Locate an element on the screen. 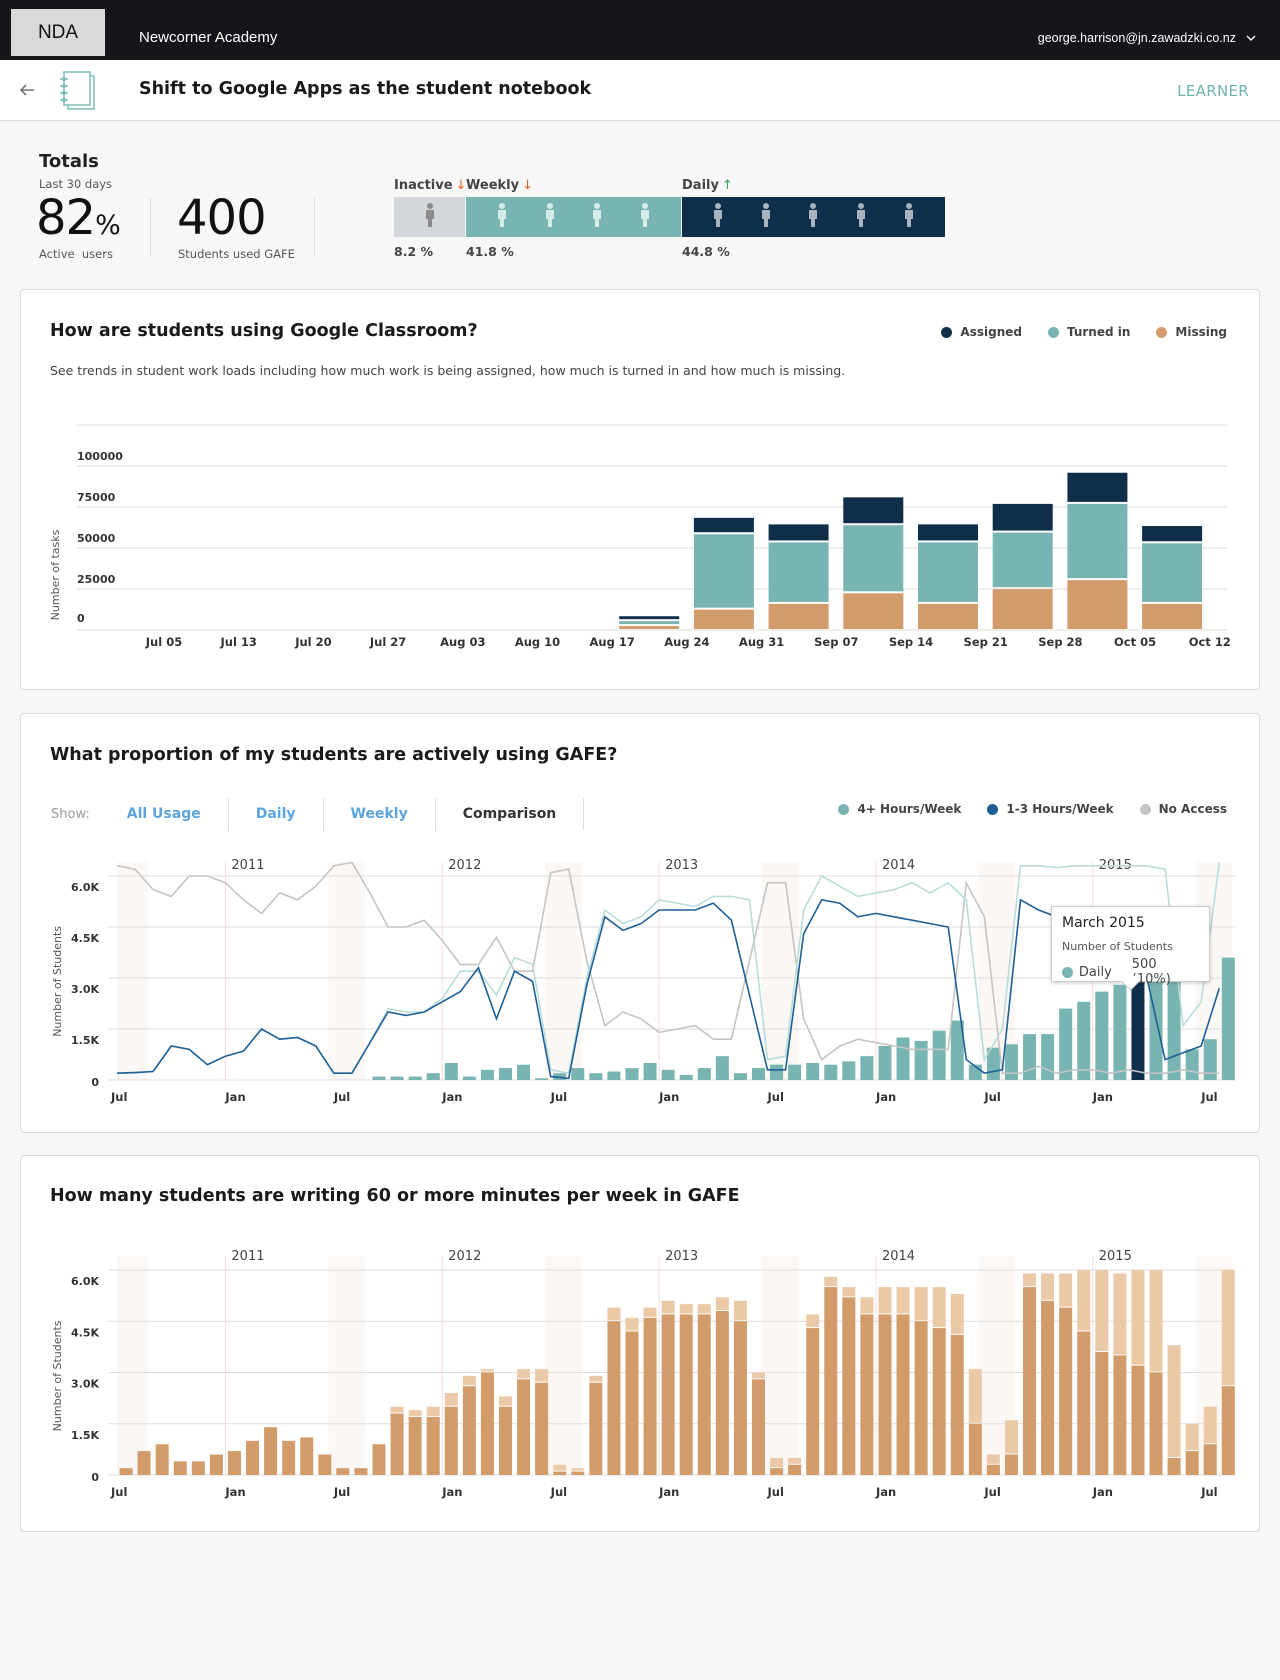 The image size is (1280, 1680). tab-all-usage: All Usage is located at coordinates (164, 814).